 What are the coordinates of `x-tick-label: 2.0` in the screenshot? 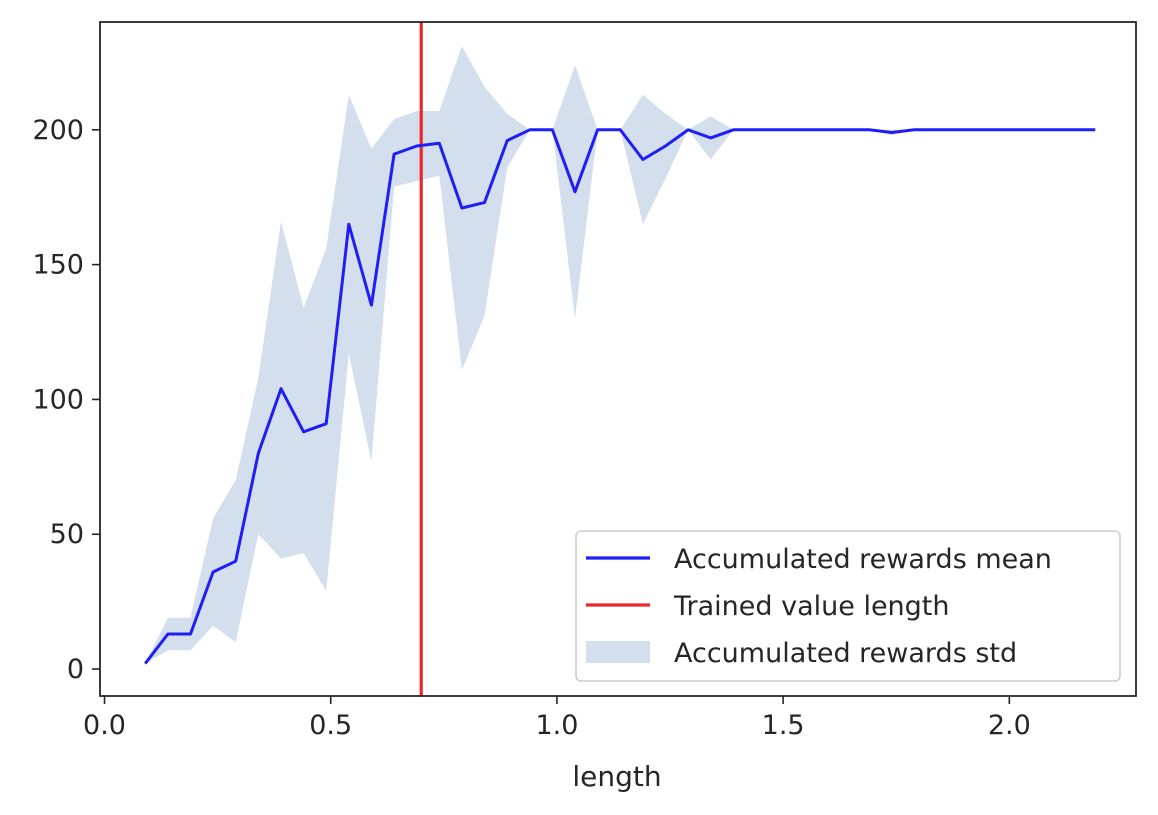 It's located at (1009, 725).